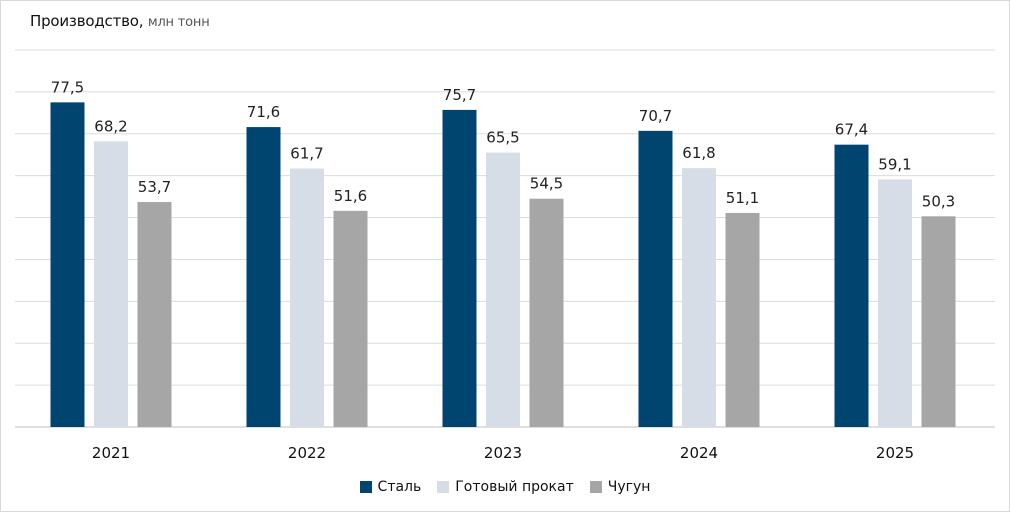 Image resolution: width=1010 pixels, height=512 pixels. What do you see at coordinates (699, 453) in the screenshot?
I see `x-tick-label: 2024` at bounding box center [699, 453].